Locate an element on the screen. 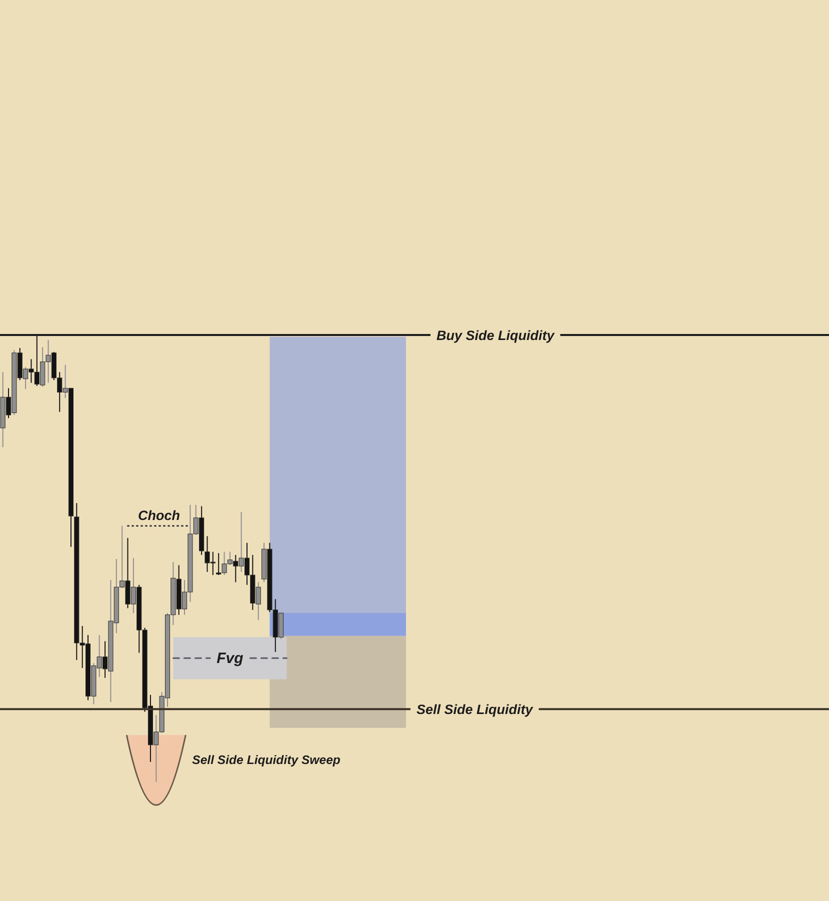  ref-line-label: Buy Side Liquidity is located at coordinates (496, 335).